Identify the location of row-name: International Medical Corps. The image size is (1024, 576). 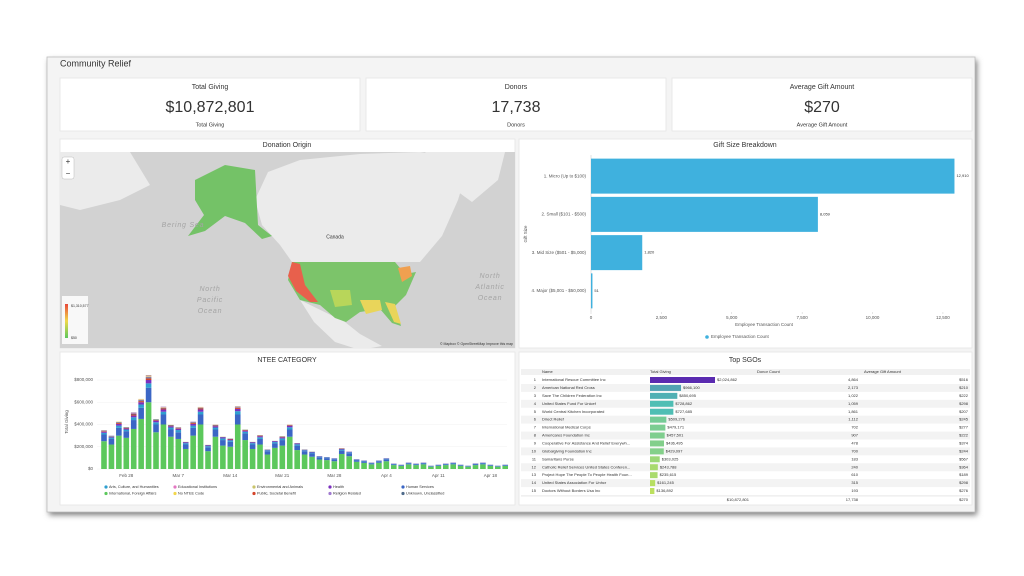
(566, 427).